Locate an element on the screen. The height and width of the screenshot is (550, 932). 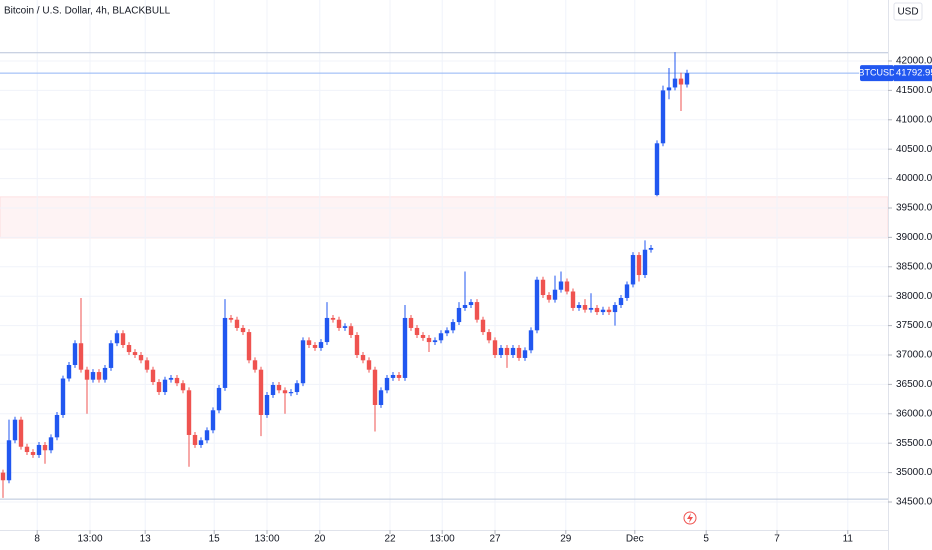
last-price-label: 41792.95 is located at coordinates (914, 73).